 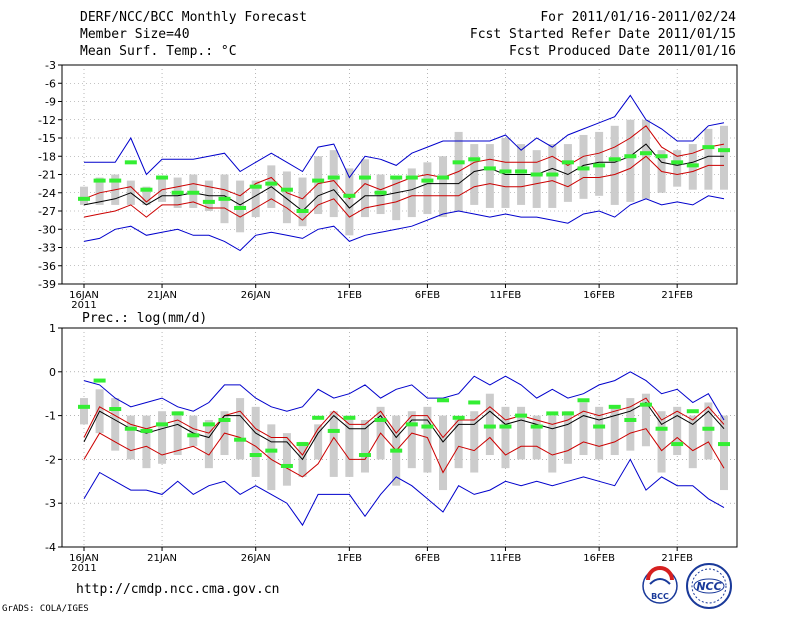 I want to click on y-tick-label: -15, so click(x=47, y=138).